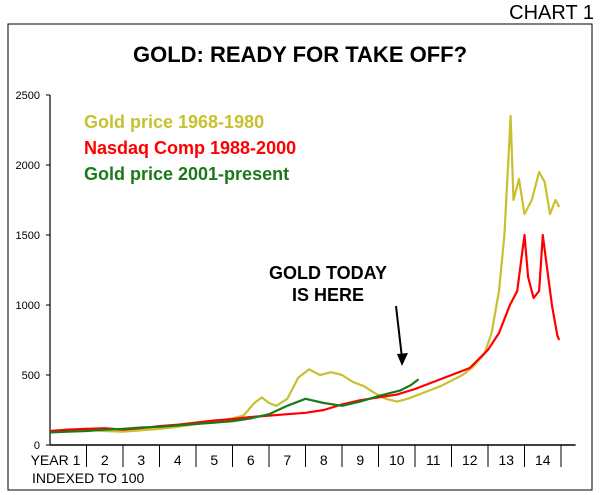 This screenshot has width=600, height=495. What do you see at coordinates (187, 174) in the screenshot?
I see `legend-gold-2001: Gold price 2001-present` at bounding box center [187, 174].